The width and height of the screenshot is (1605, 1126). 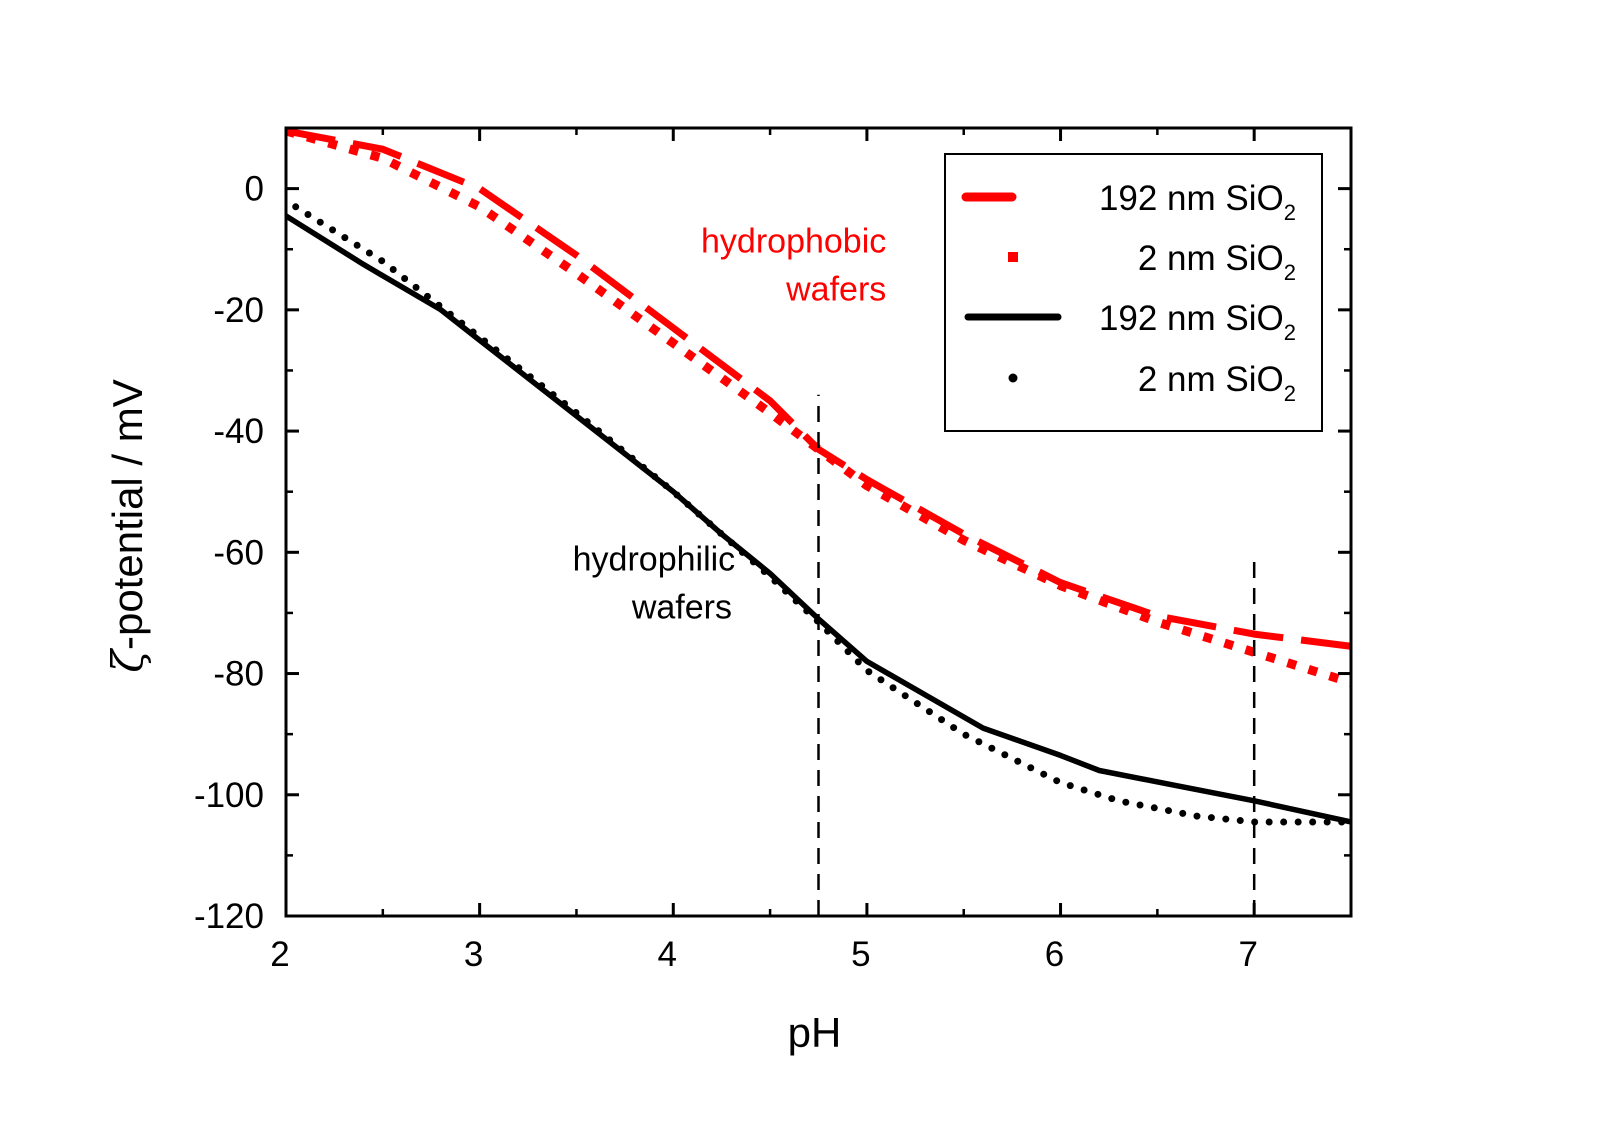 I want to click on y-tick-label: 0, so click(x=254, y=189).